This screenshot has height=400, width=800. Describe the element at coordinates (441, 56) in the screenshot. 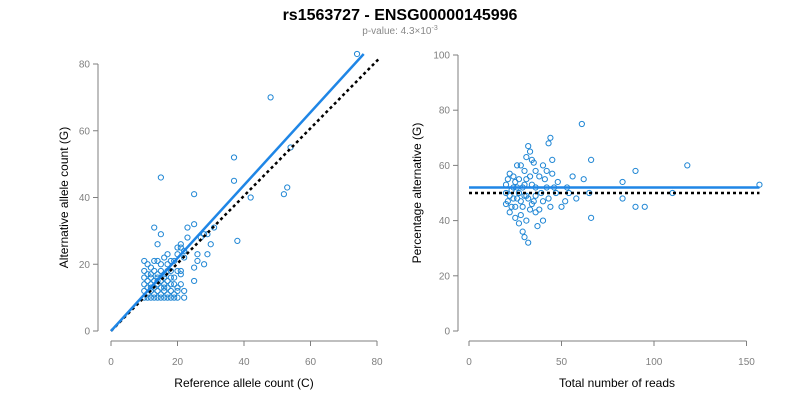

I see `y-tick-label: 100` at that location.